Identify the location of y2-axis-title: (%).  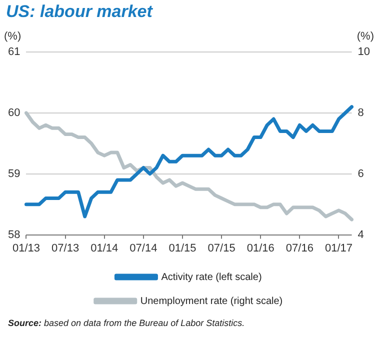
(365, 36).